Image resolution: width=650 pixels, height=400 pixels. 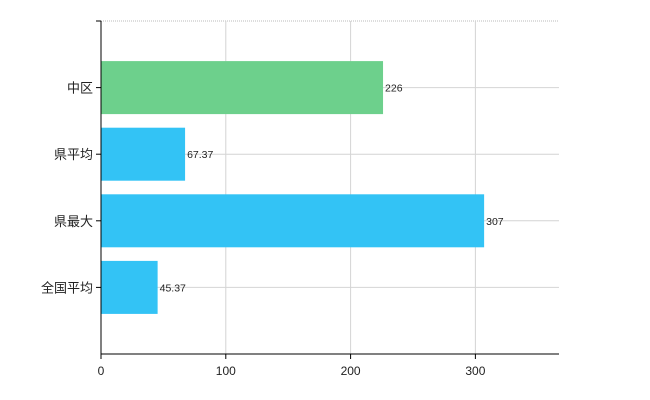 What do you see at coordinates (394, 89) in the screenshot?
I see `data-label: 226` at bounding box center [394, 89].